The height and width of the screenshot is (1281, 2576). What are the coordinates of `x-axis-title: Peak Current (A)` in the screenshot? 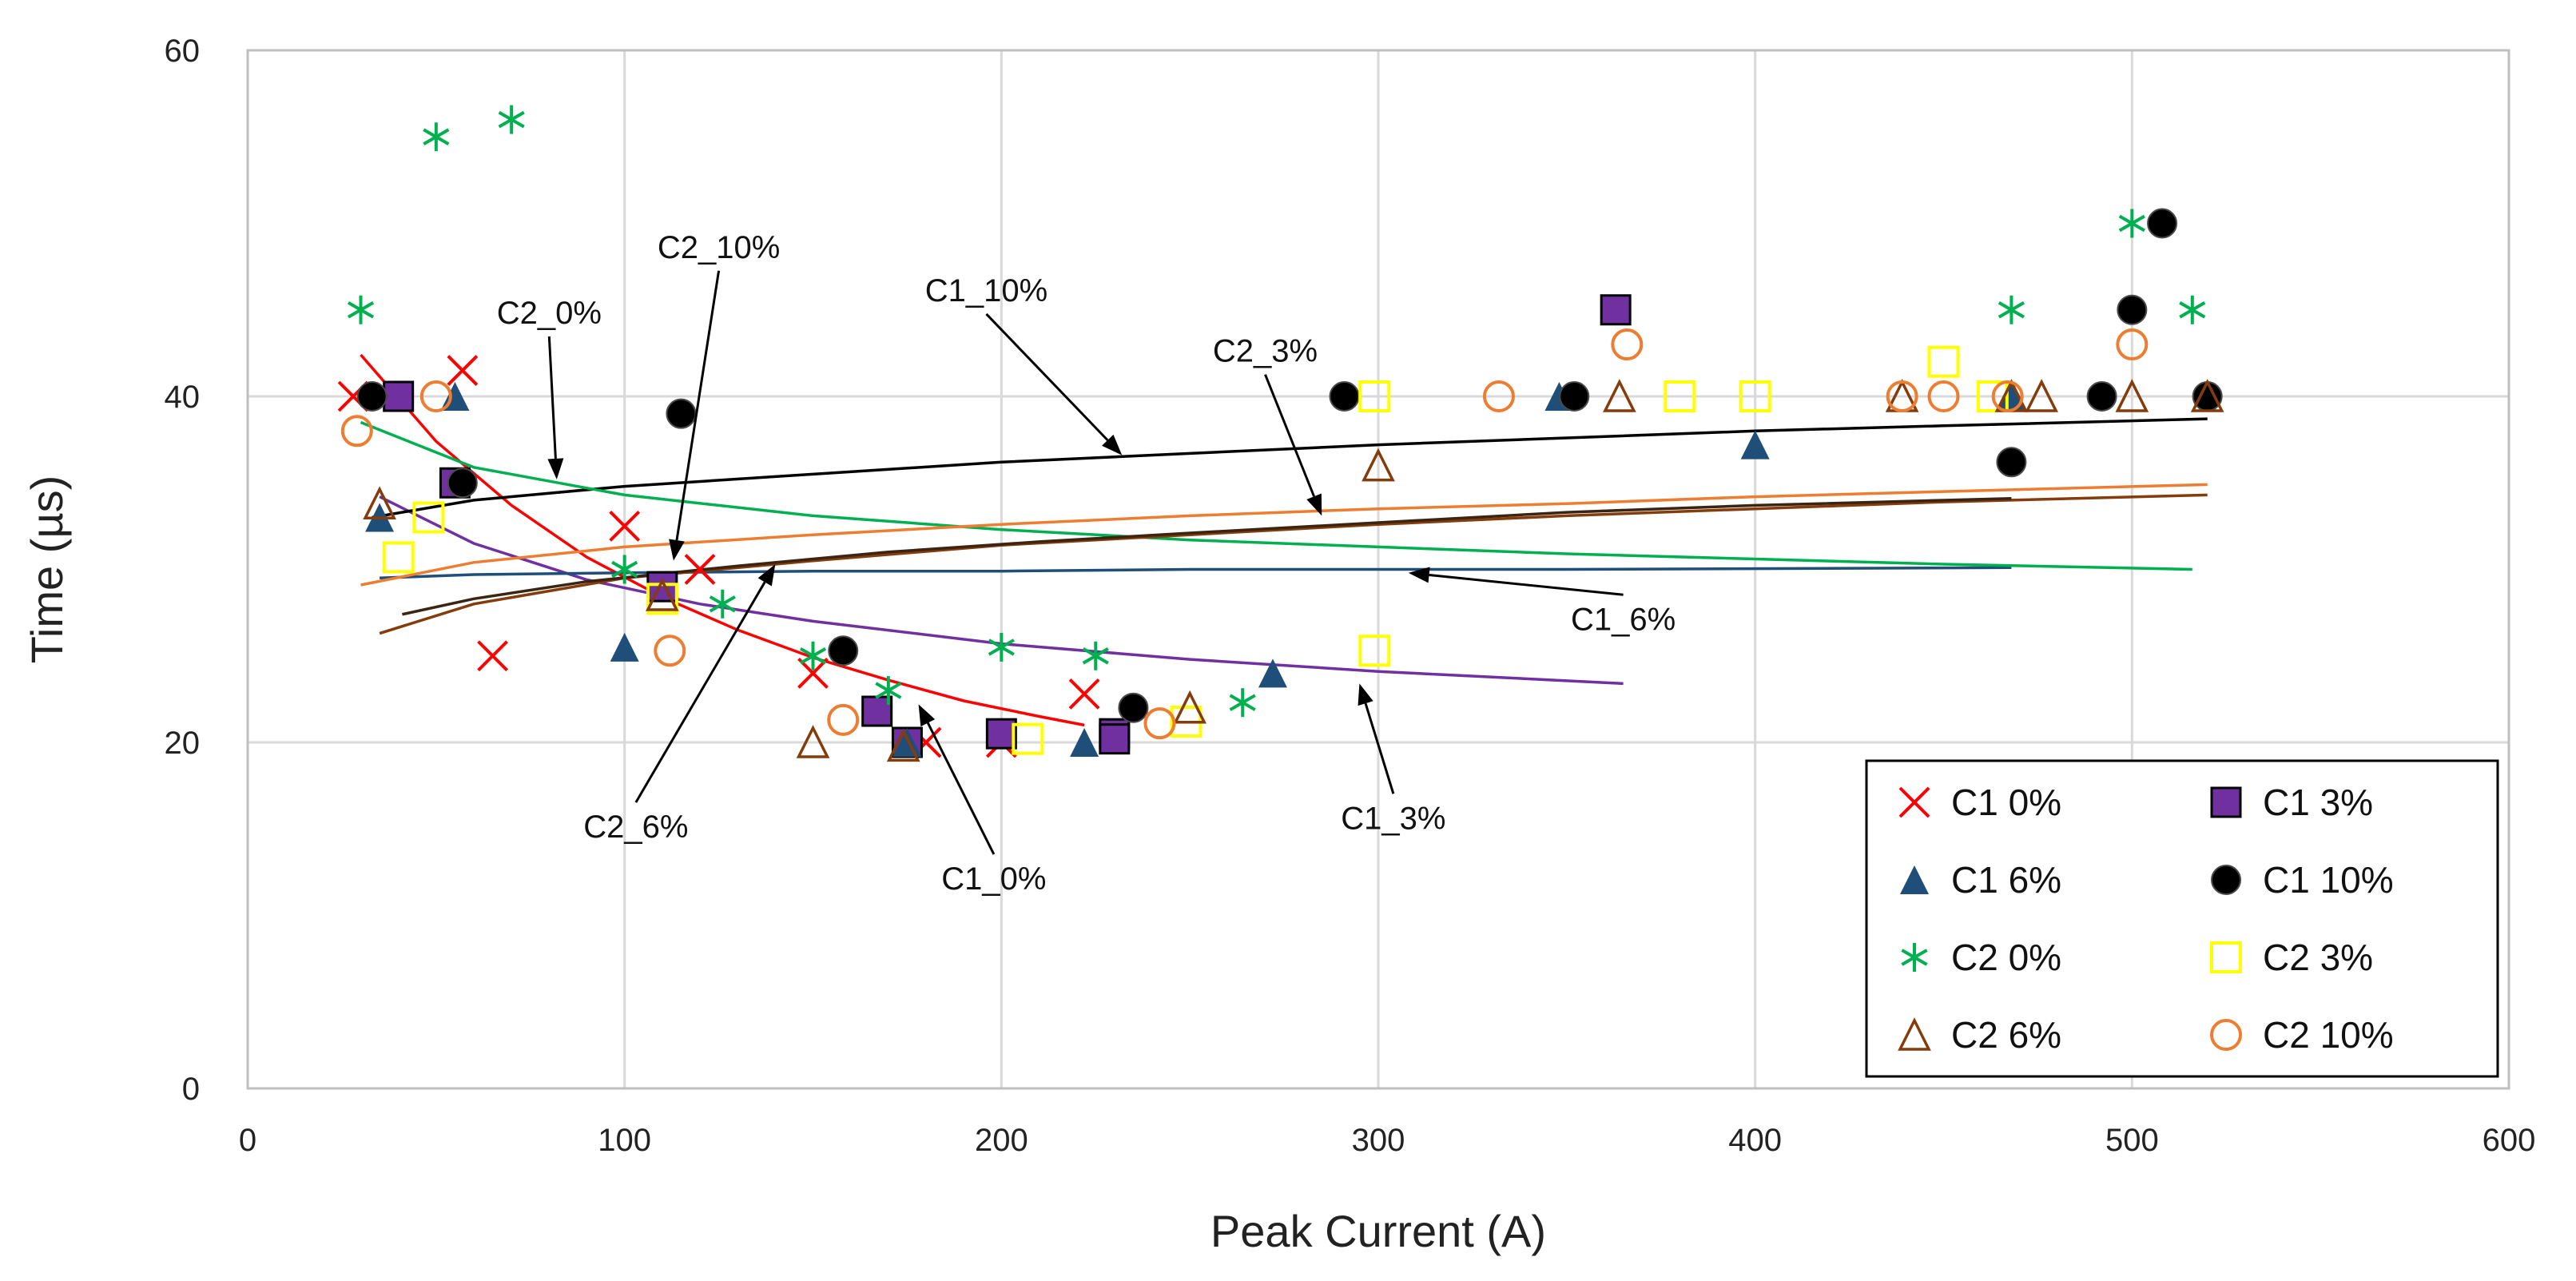 It's located at (1378, 1231).